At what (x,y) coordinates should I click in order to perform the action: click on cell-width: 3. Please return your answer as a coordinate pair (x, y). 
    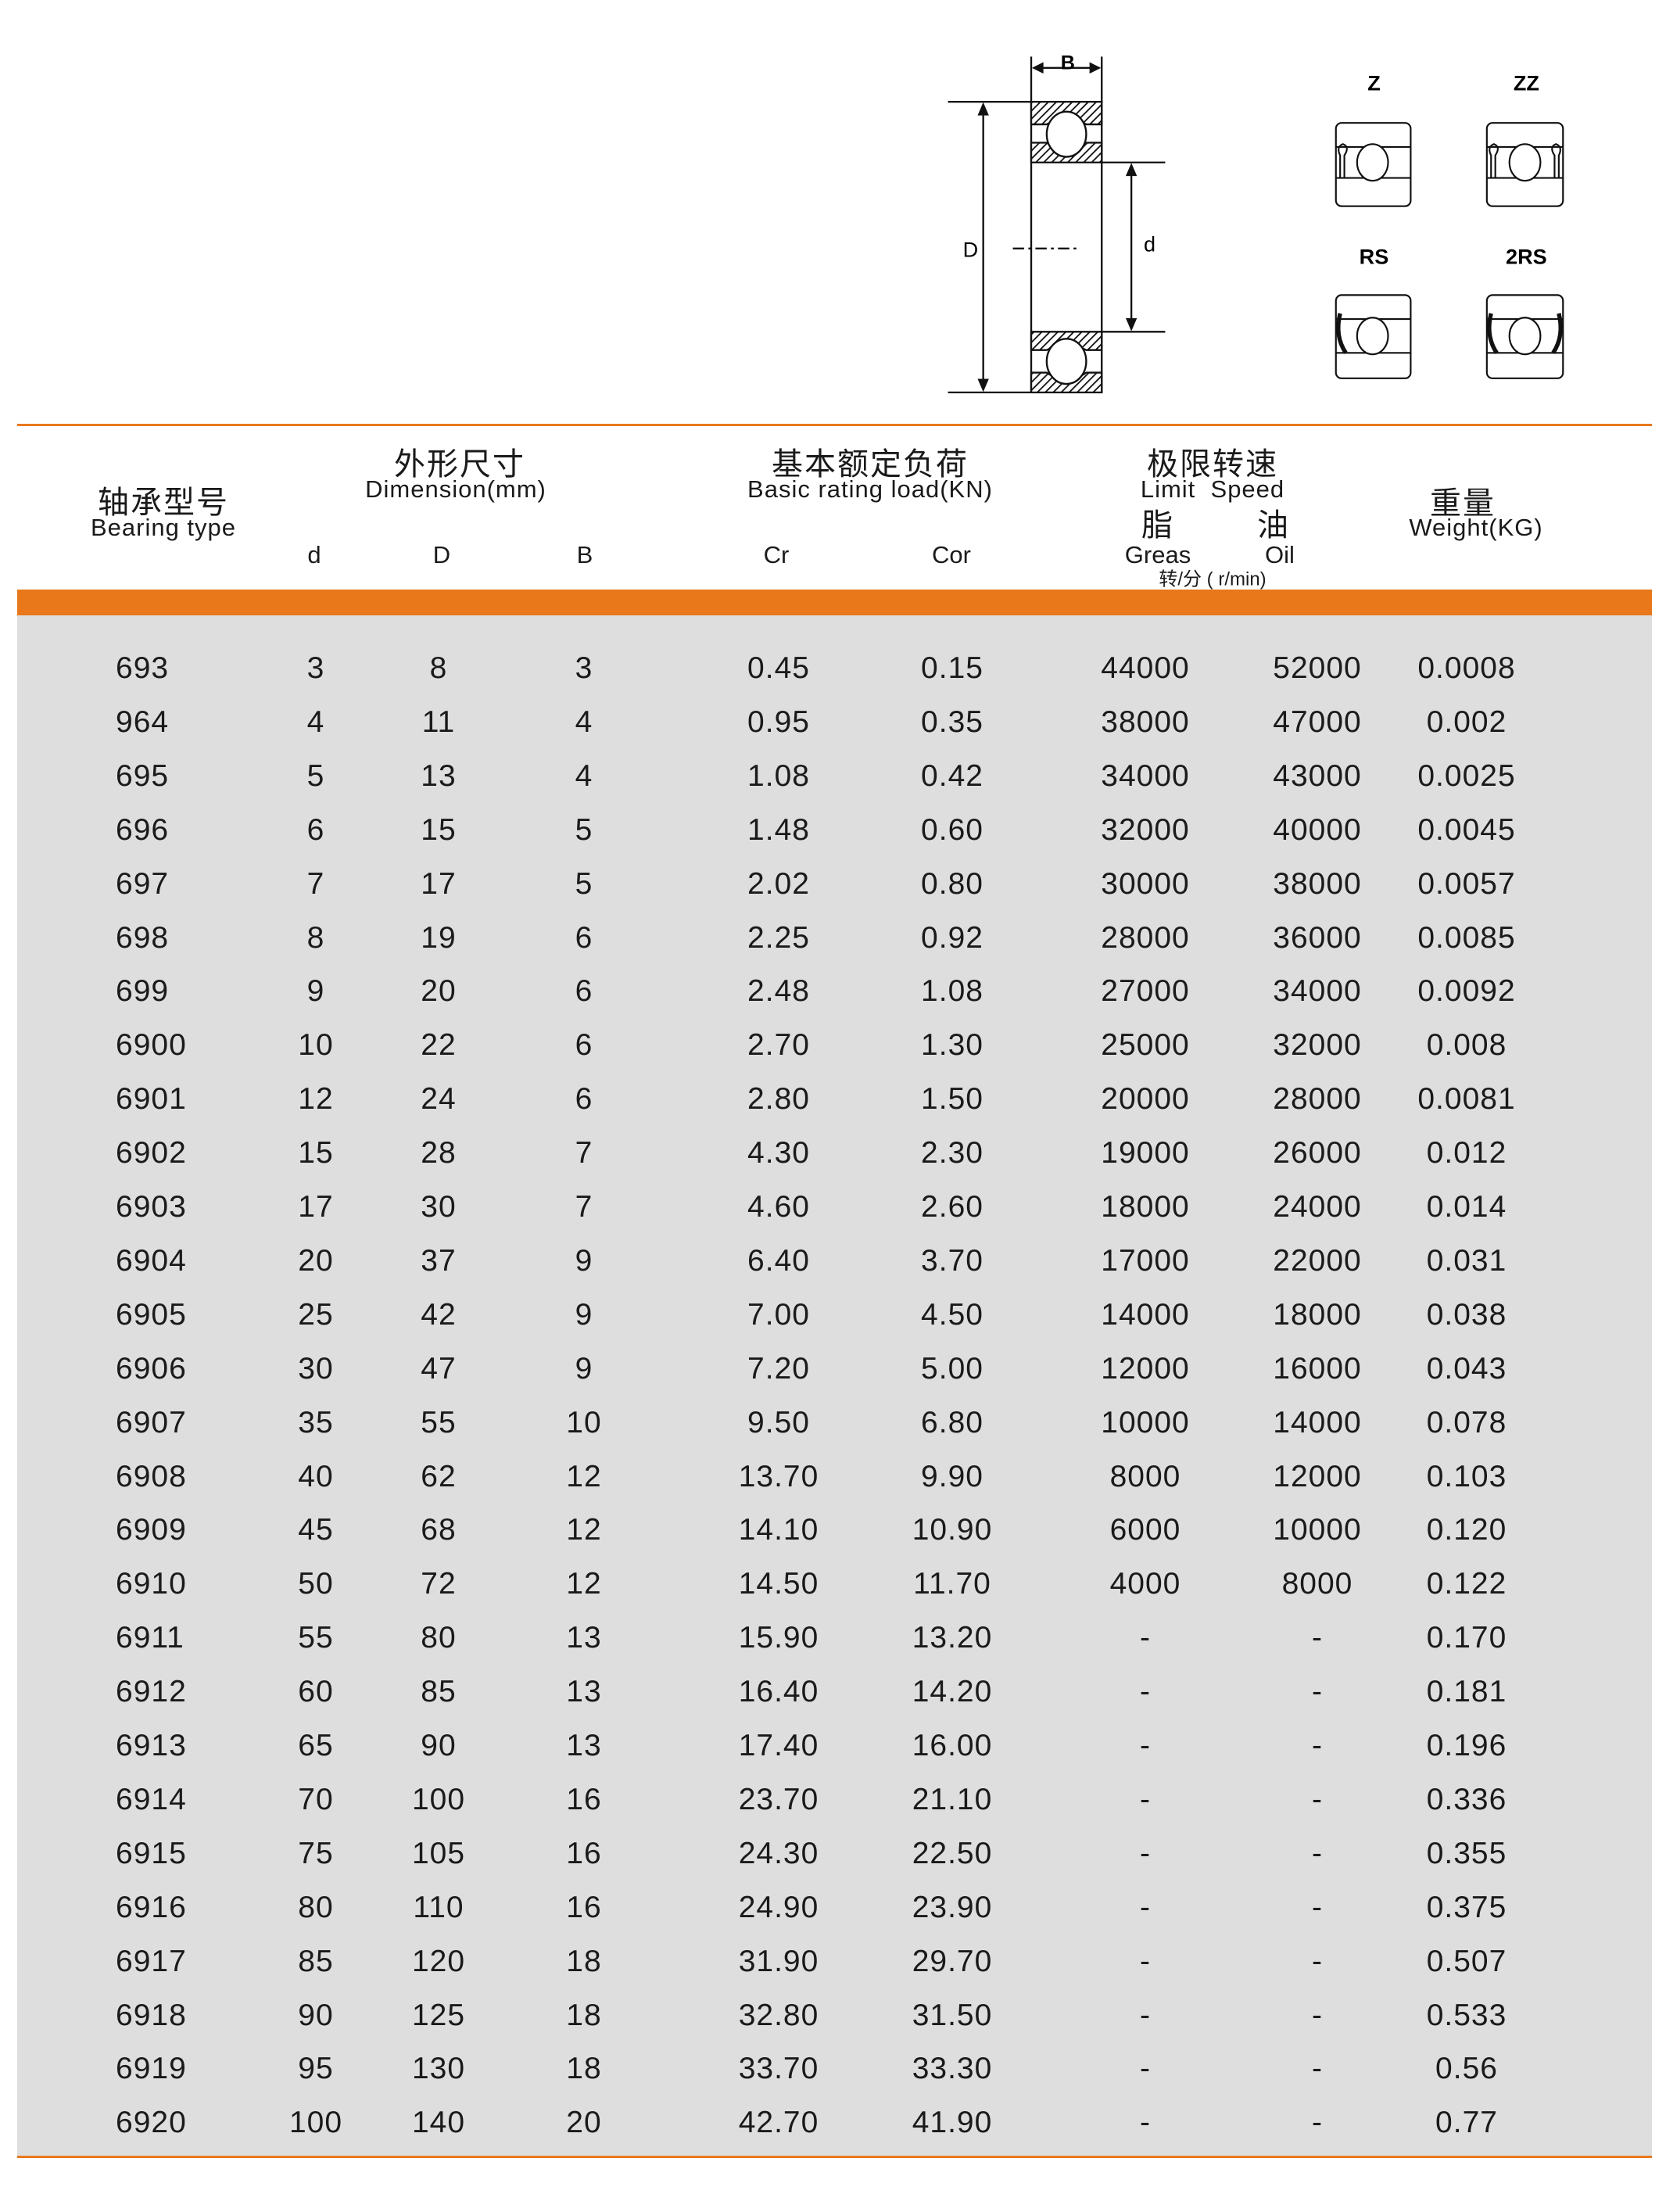
    Looking at the image, I should click on (584, 668).